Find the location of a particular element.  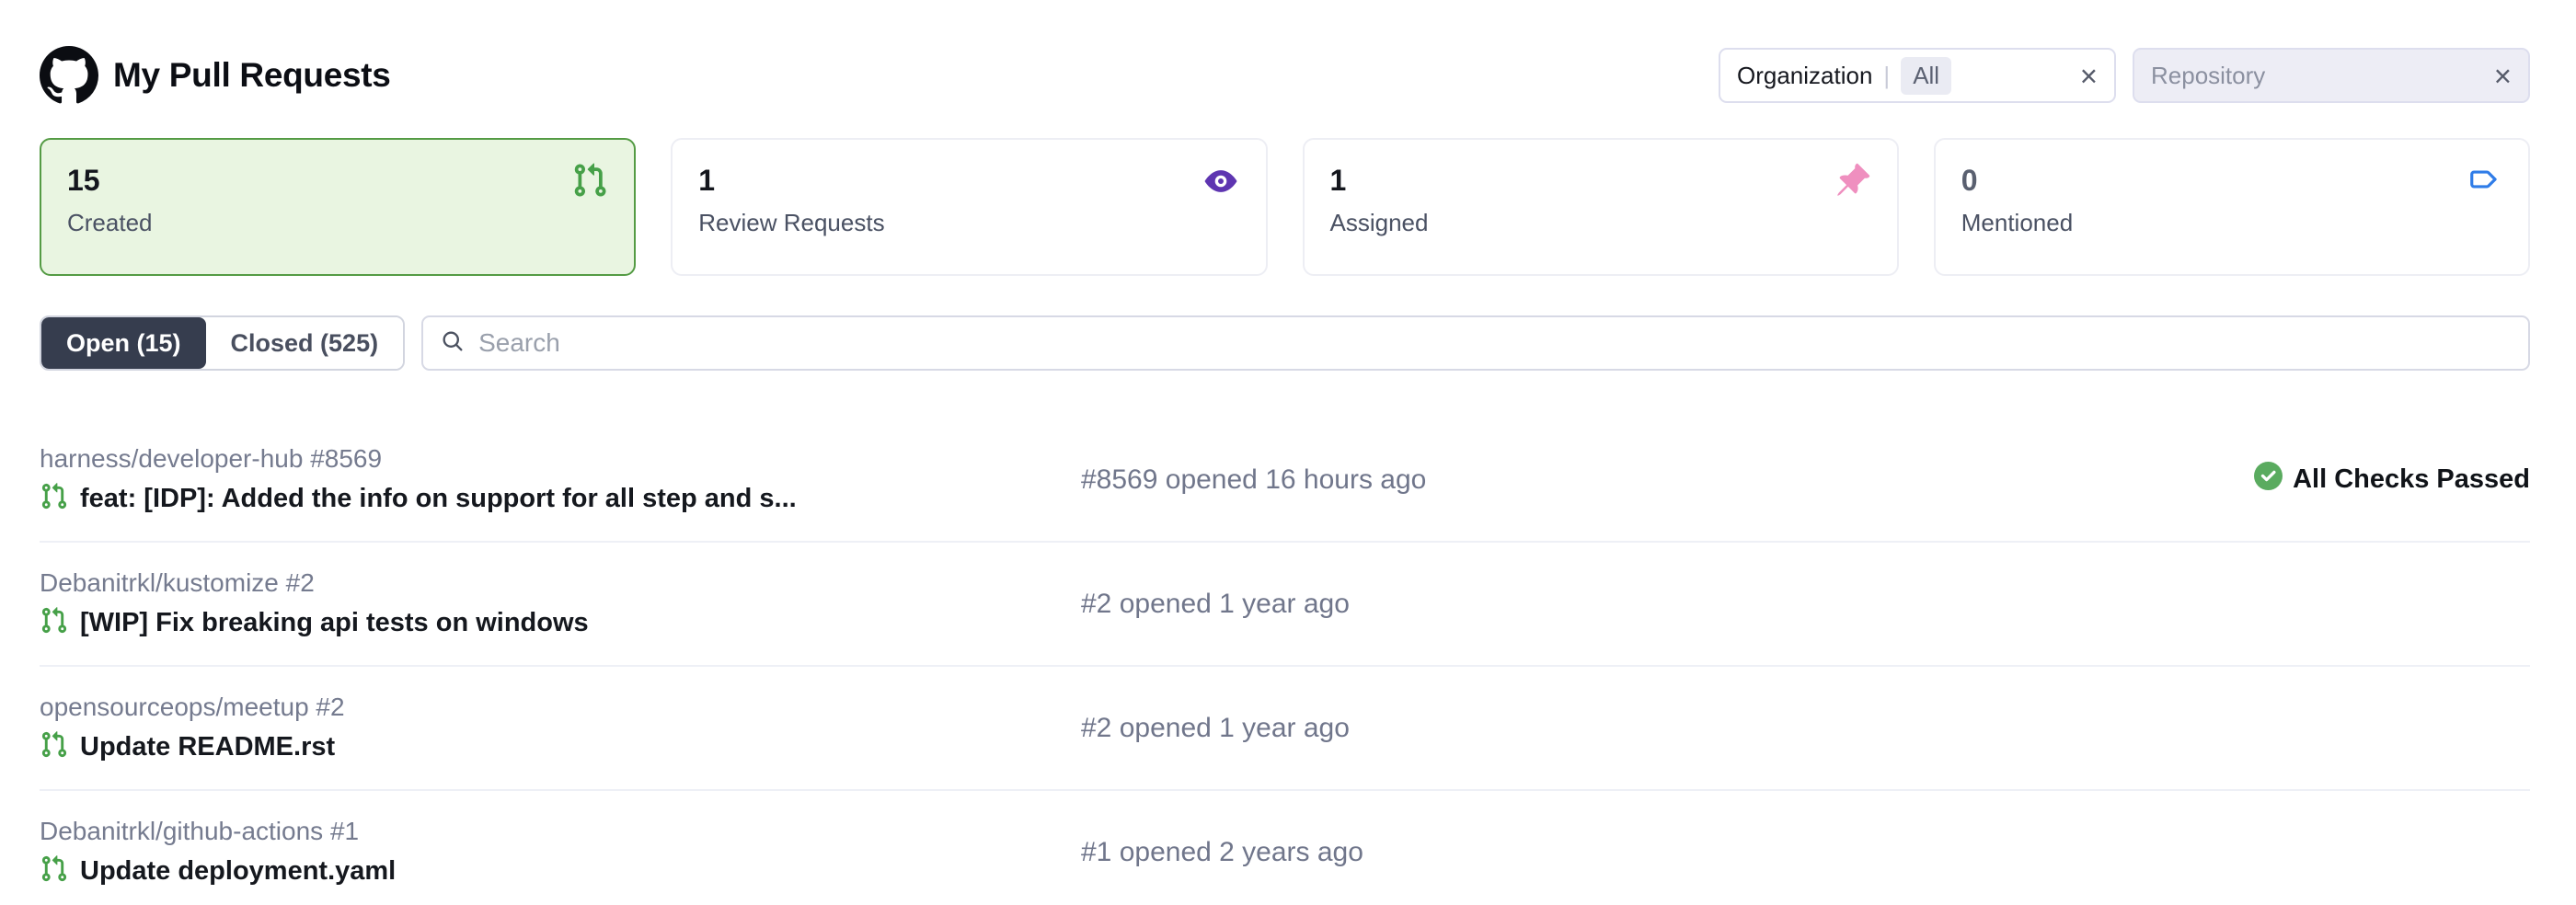

repository-filter-placeholder: Repository is located at coordinates (2208, 75).